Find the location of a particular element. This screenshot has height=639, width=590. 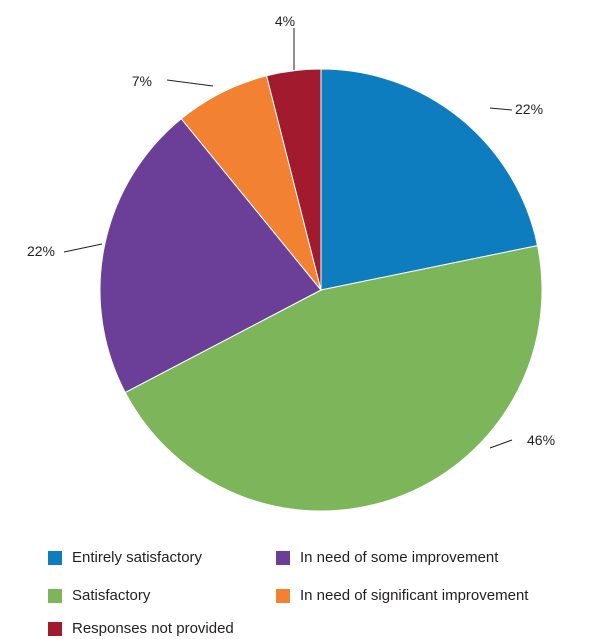

data-label: 7% is located at coordinates (142, 81).